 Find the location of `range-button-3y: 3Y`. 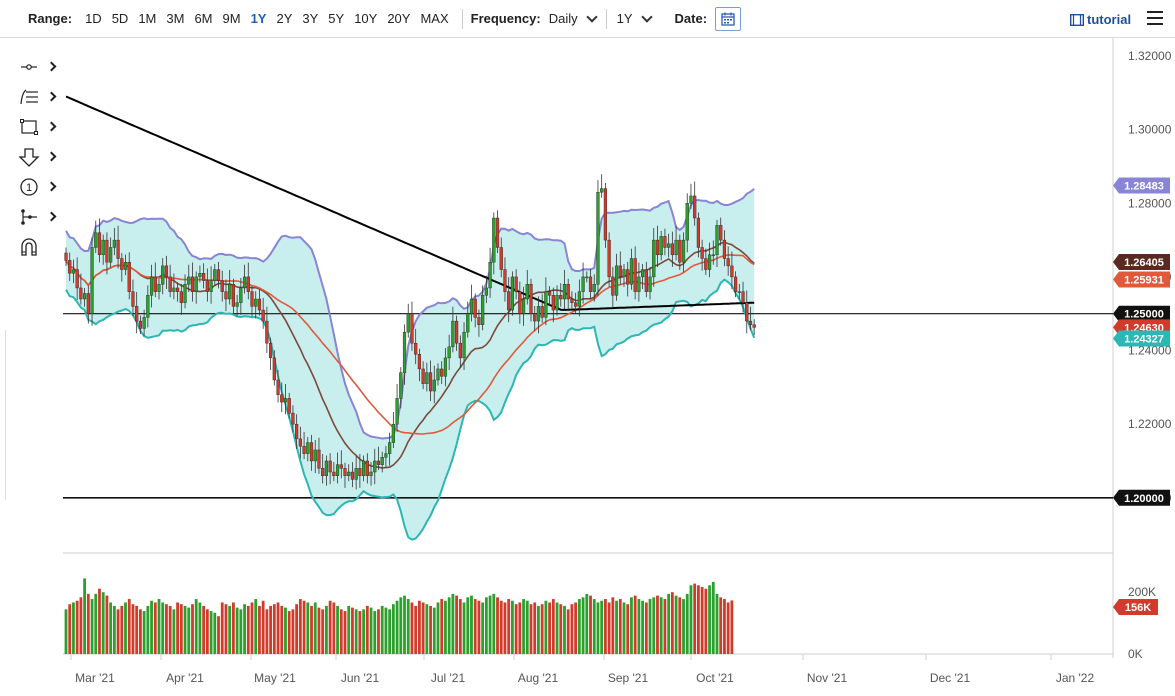

range-button-3y: 3Y is located at coordinates (310, 18).